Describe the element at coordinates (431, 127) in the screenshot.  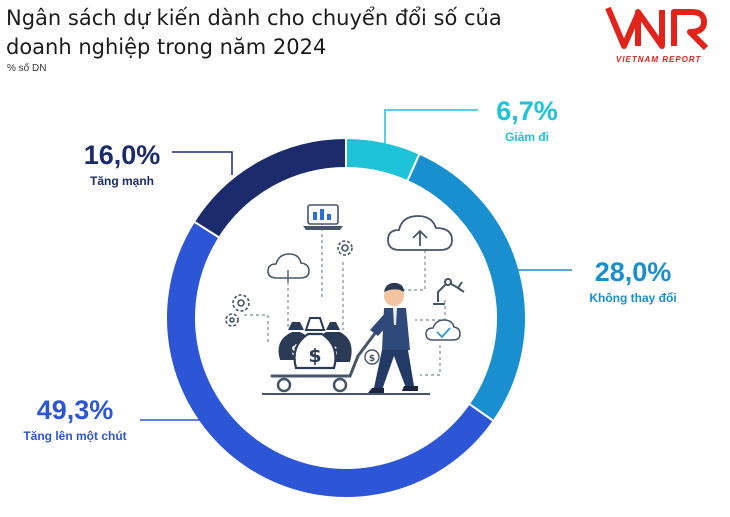
I see `leader-line-giam-di` at that location.